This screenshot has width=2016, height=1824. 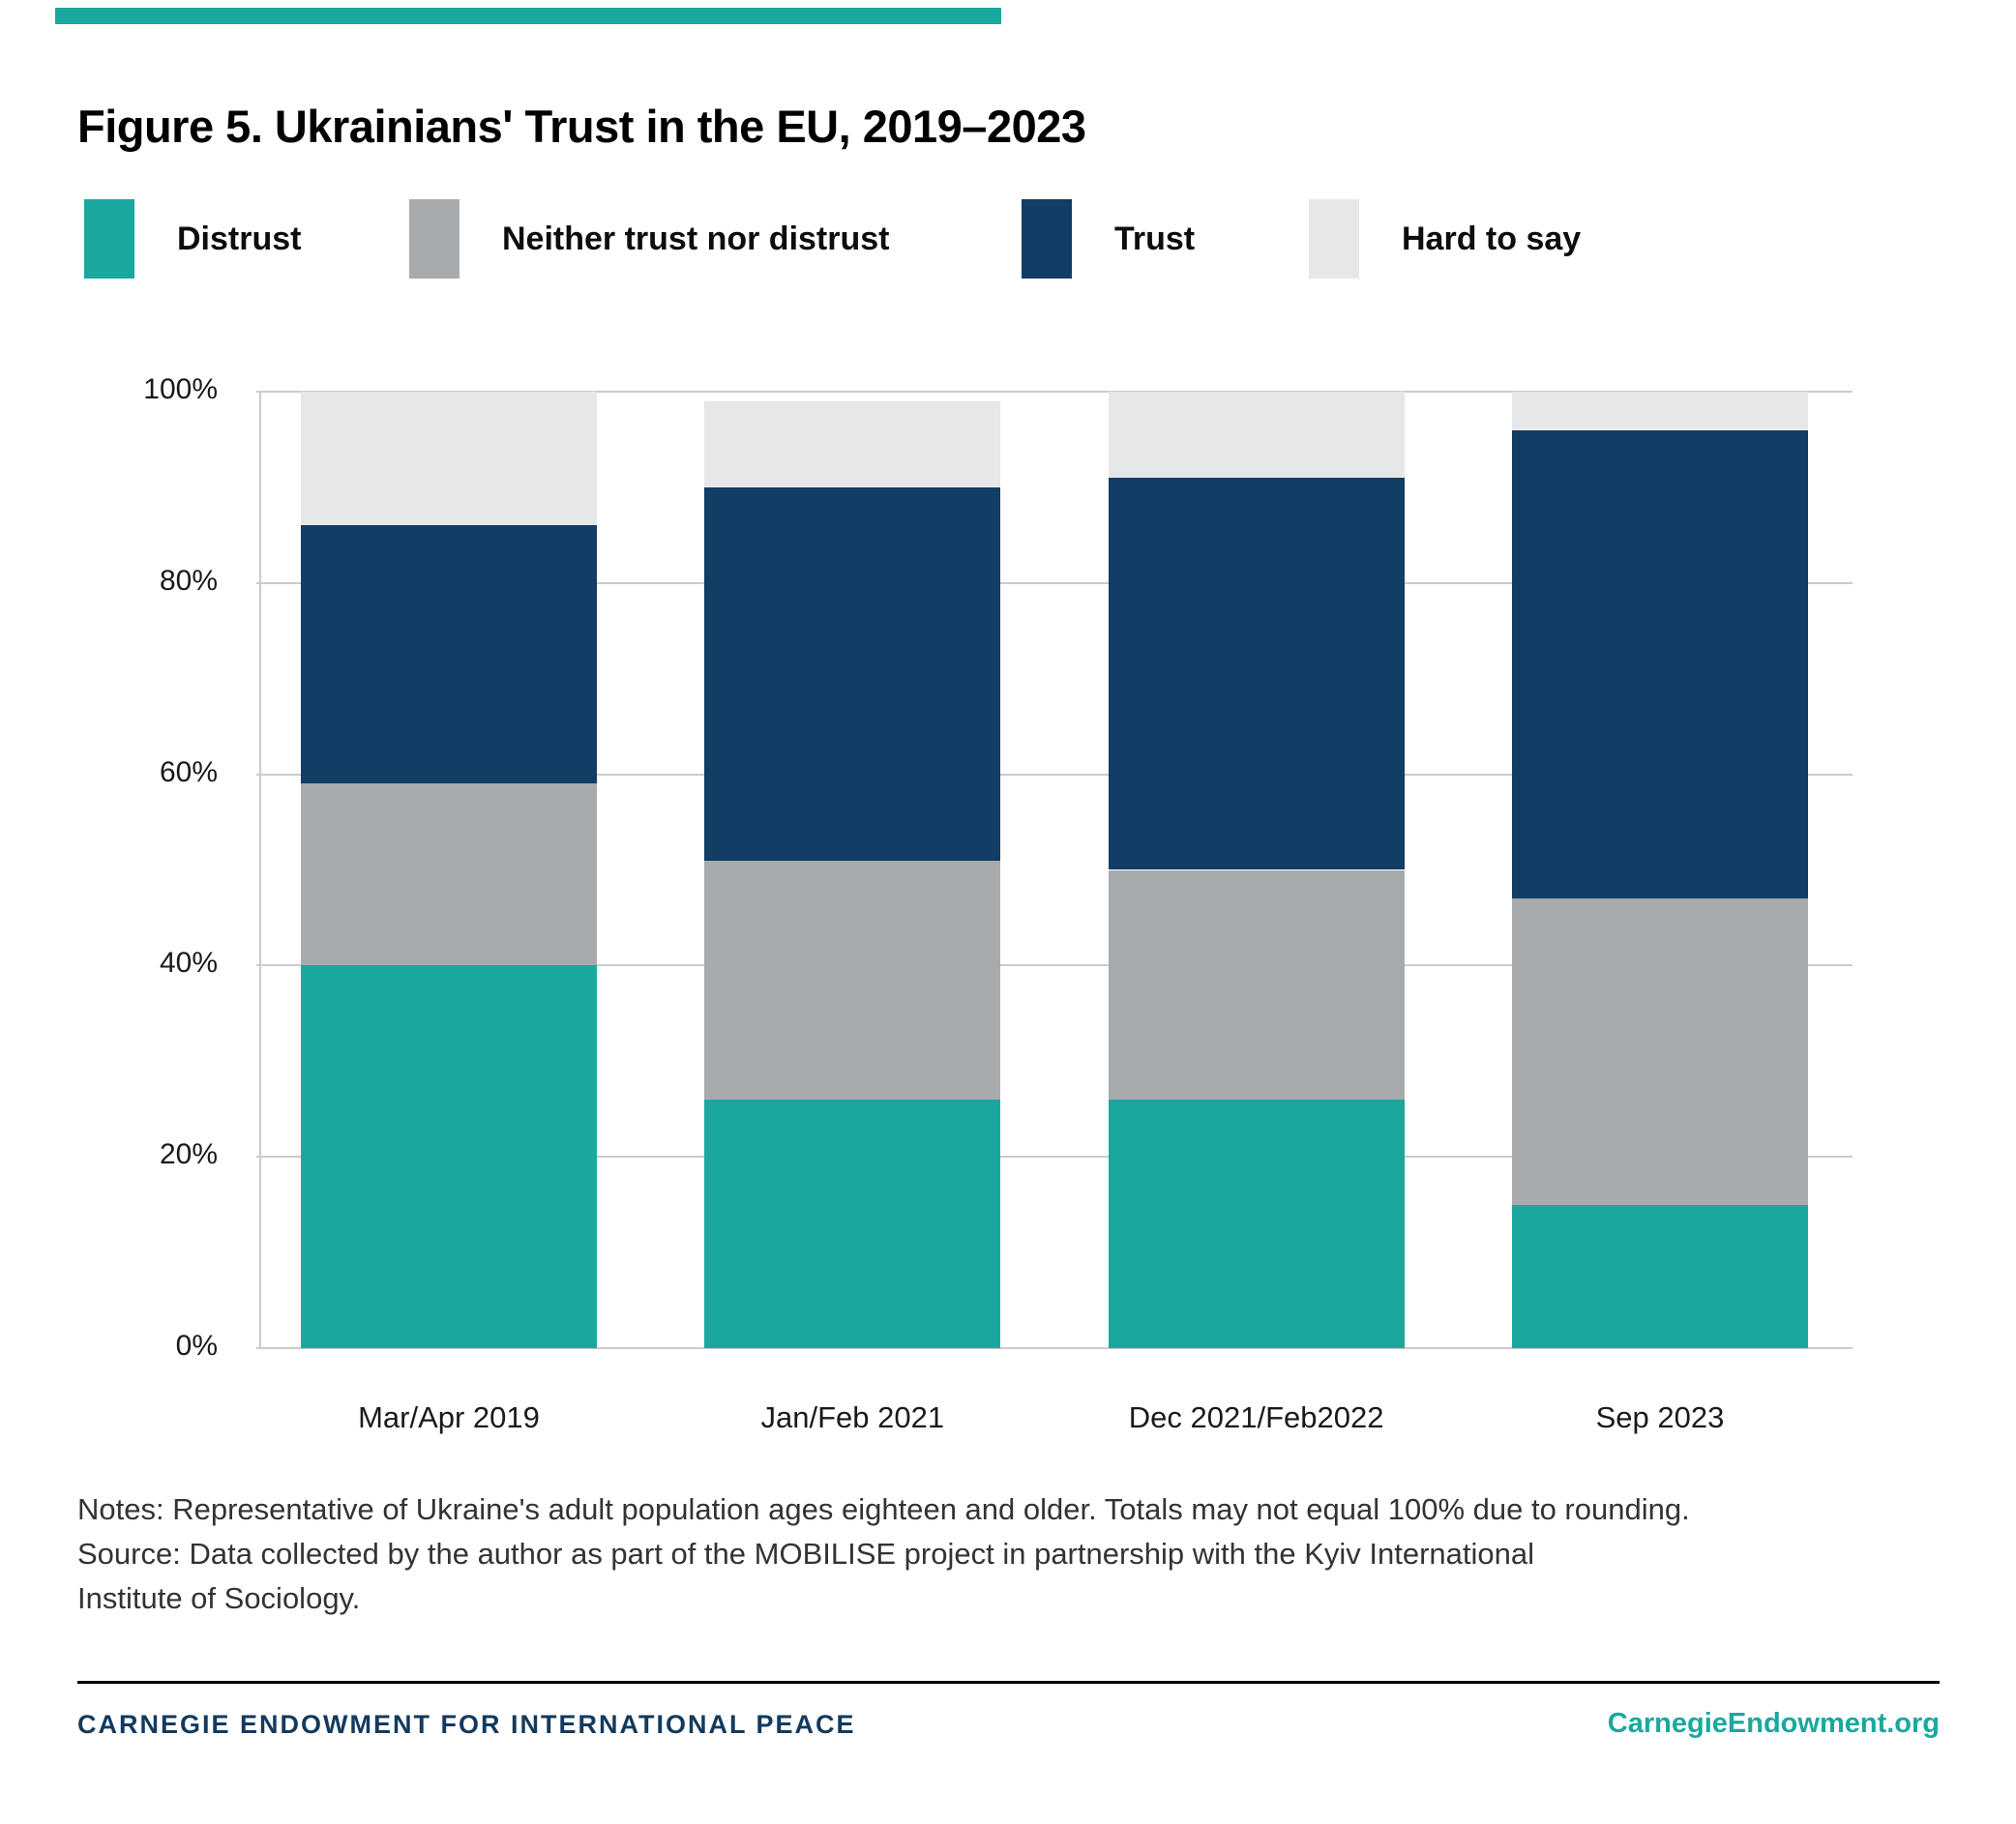 I want to click on gridline-60%, so click(x=1055, y=774).